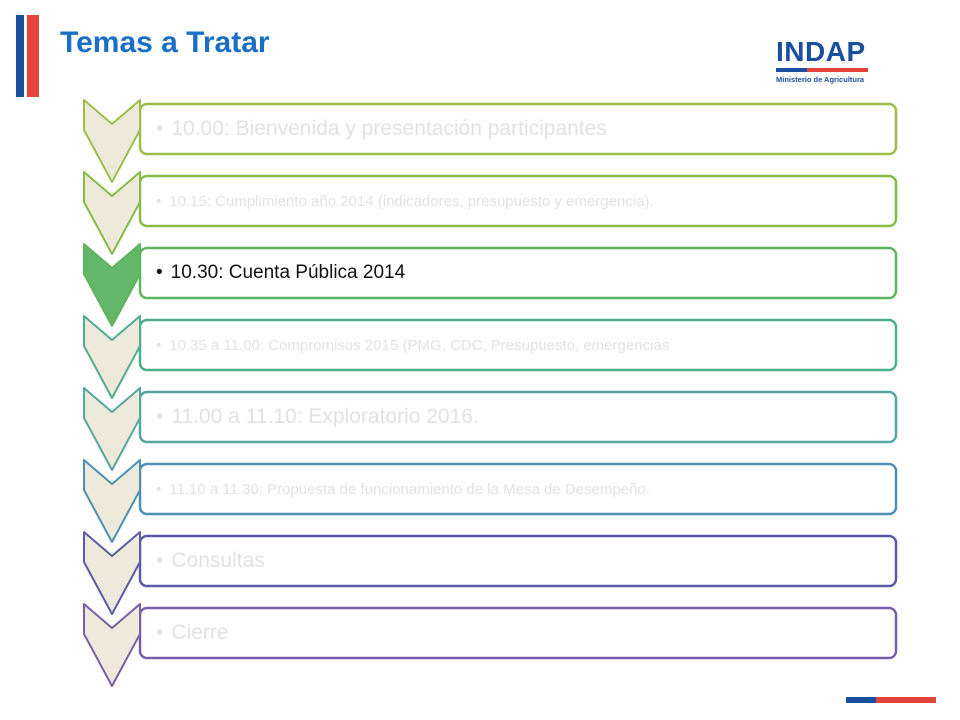  Describe the element at coordinates (861, 700) in the screenshot. I see `footer-bar-blue` at that location.